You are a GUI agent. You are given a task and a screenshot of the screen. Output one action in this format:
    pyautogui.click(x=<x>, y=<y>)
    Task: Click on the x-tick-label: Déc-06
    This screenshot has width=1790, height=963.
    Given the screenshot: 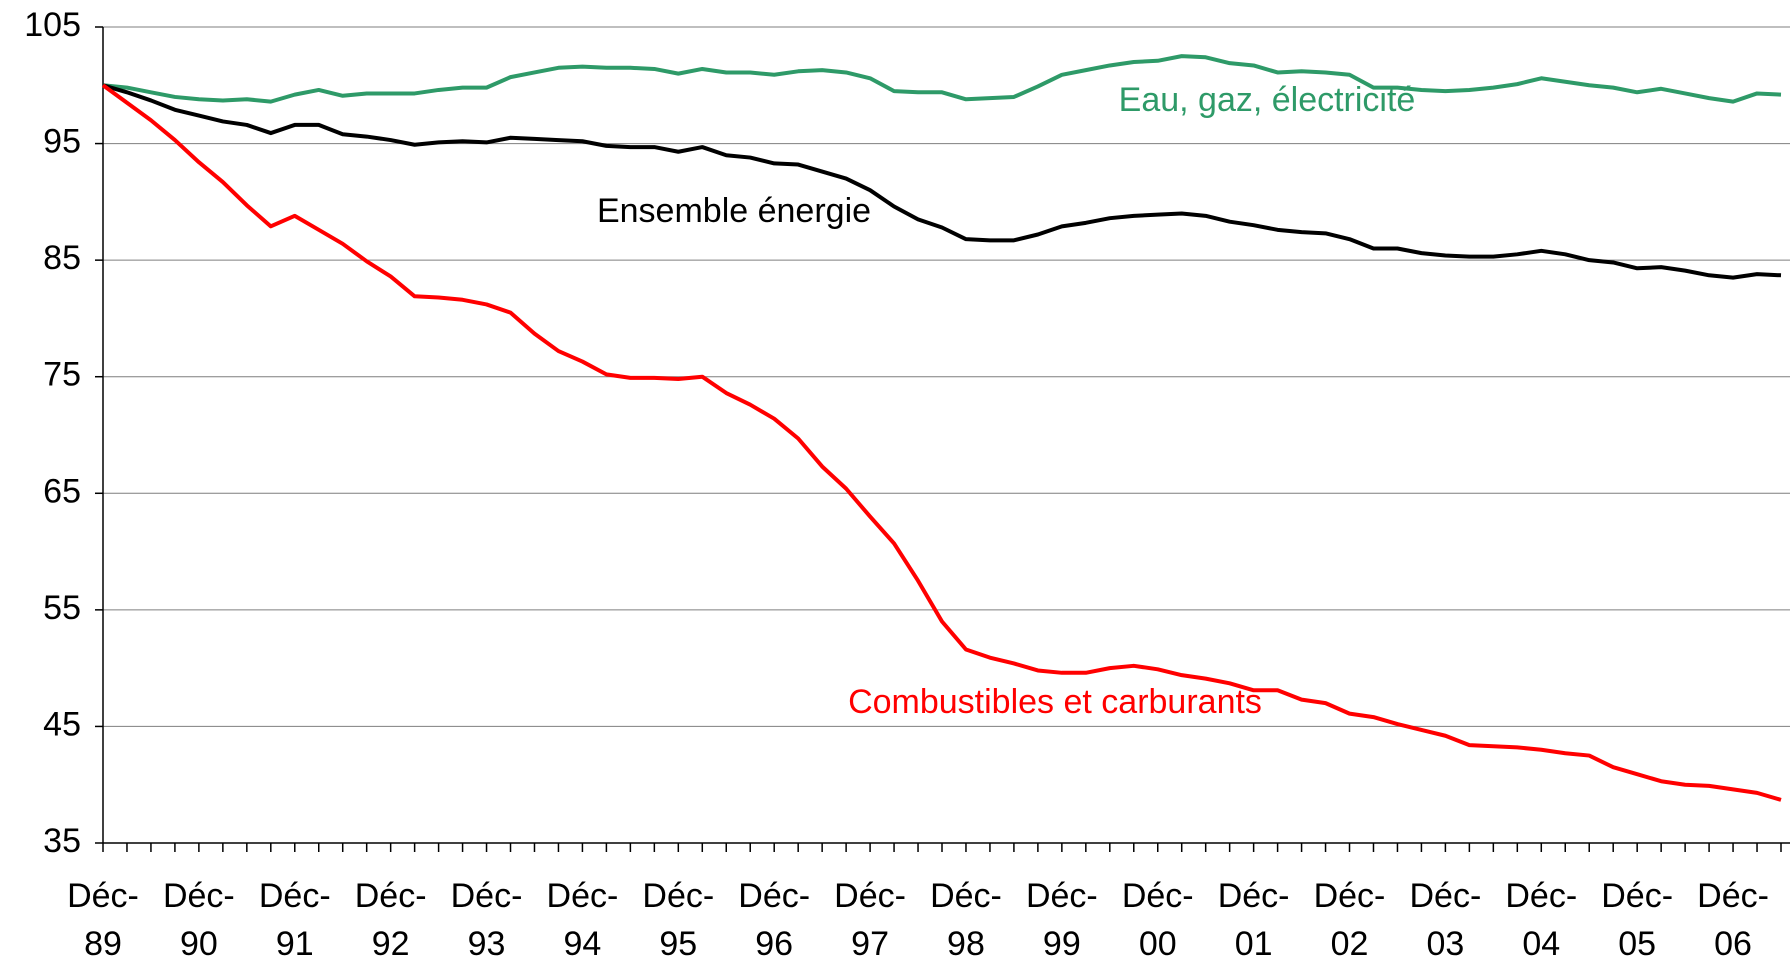 What is the action you would take?
    pyautogui.click(x=1733, y=920)
    